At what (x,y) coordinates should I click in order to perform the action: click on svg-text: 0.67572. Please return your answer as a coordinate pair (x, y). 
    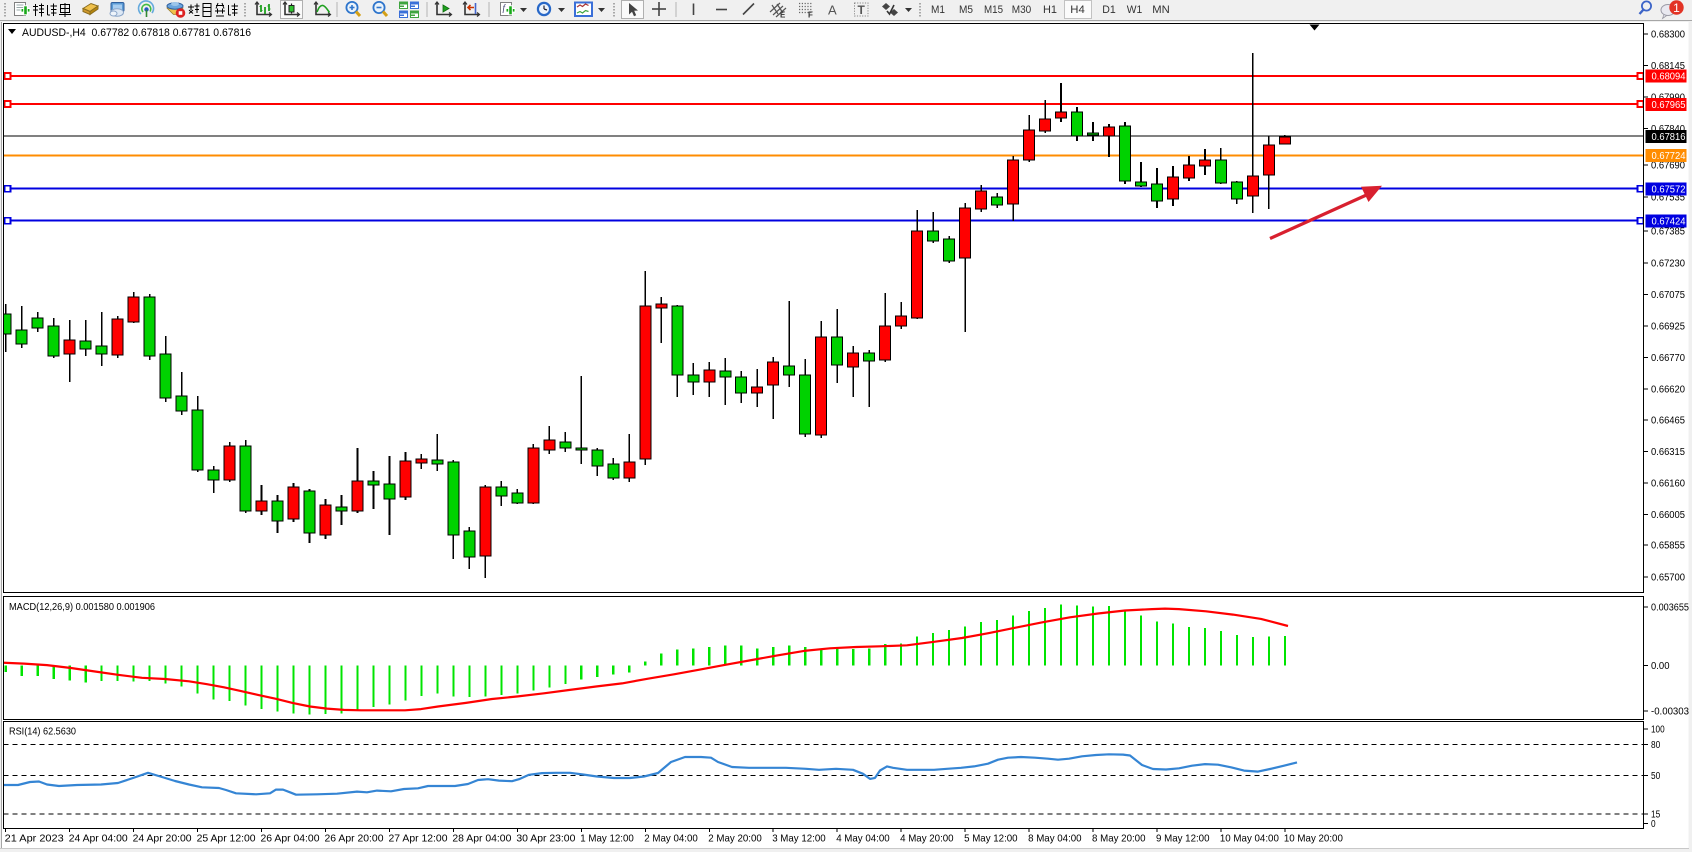
    Looking at the image, I should click on (1669, 190).